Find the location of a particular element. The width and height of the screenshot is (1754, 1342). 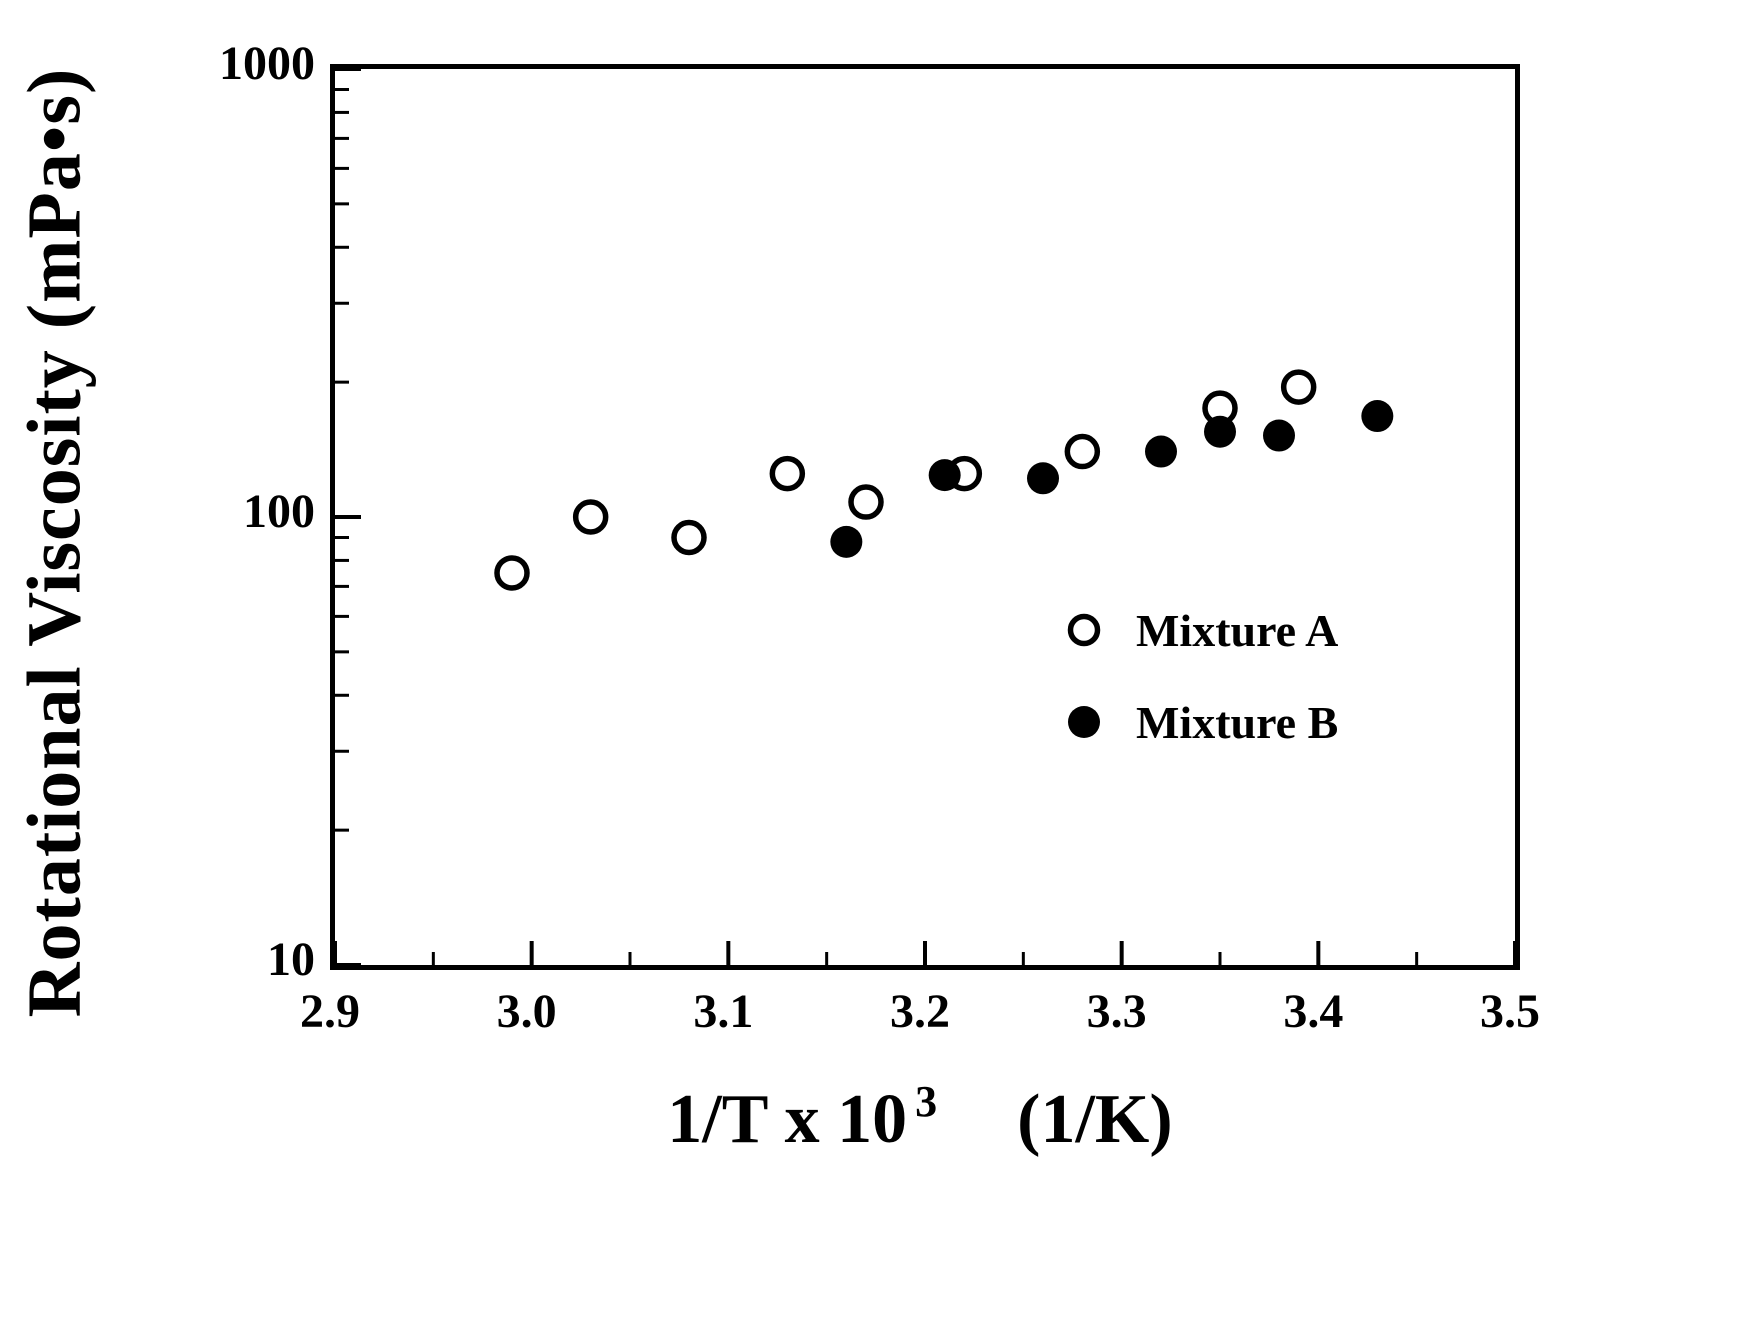

y-tick-label: 10 is located at coordinates (291, 959).